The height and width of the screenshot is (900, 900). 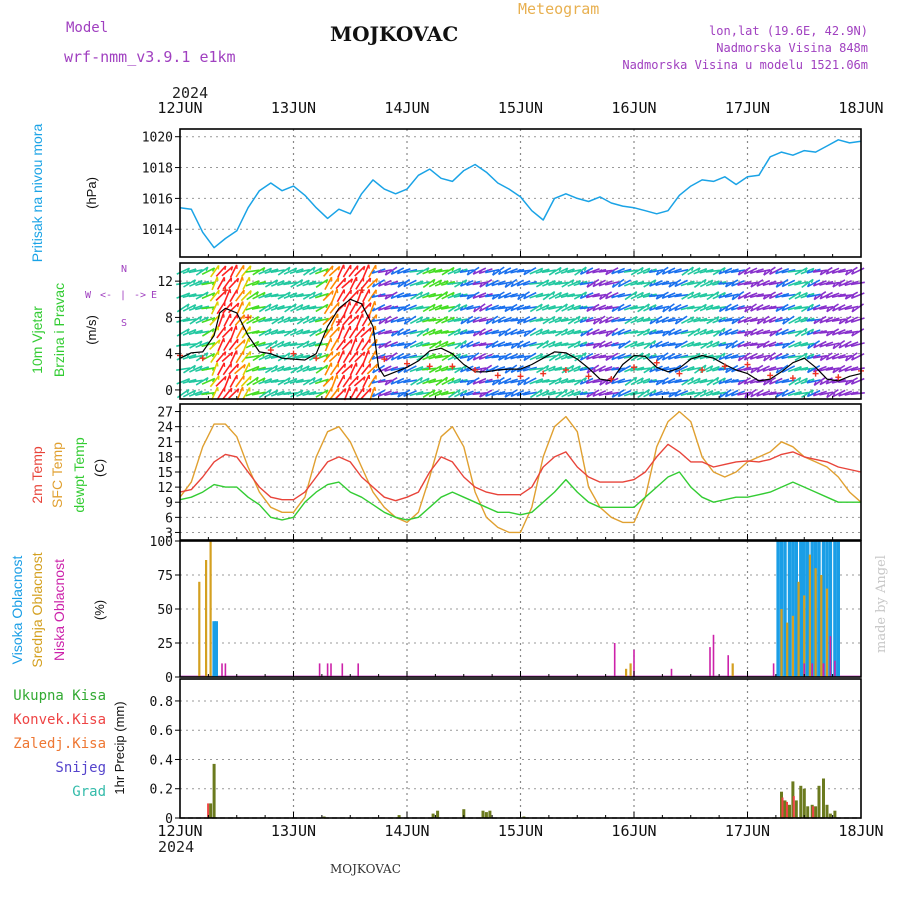 What do you see at coordinates (59, 744) in the screenshot?
I see `precip-legend-2: Zaledj.Kisa` at bounding box center [59, 744].